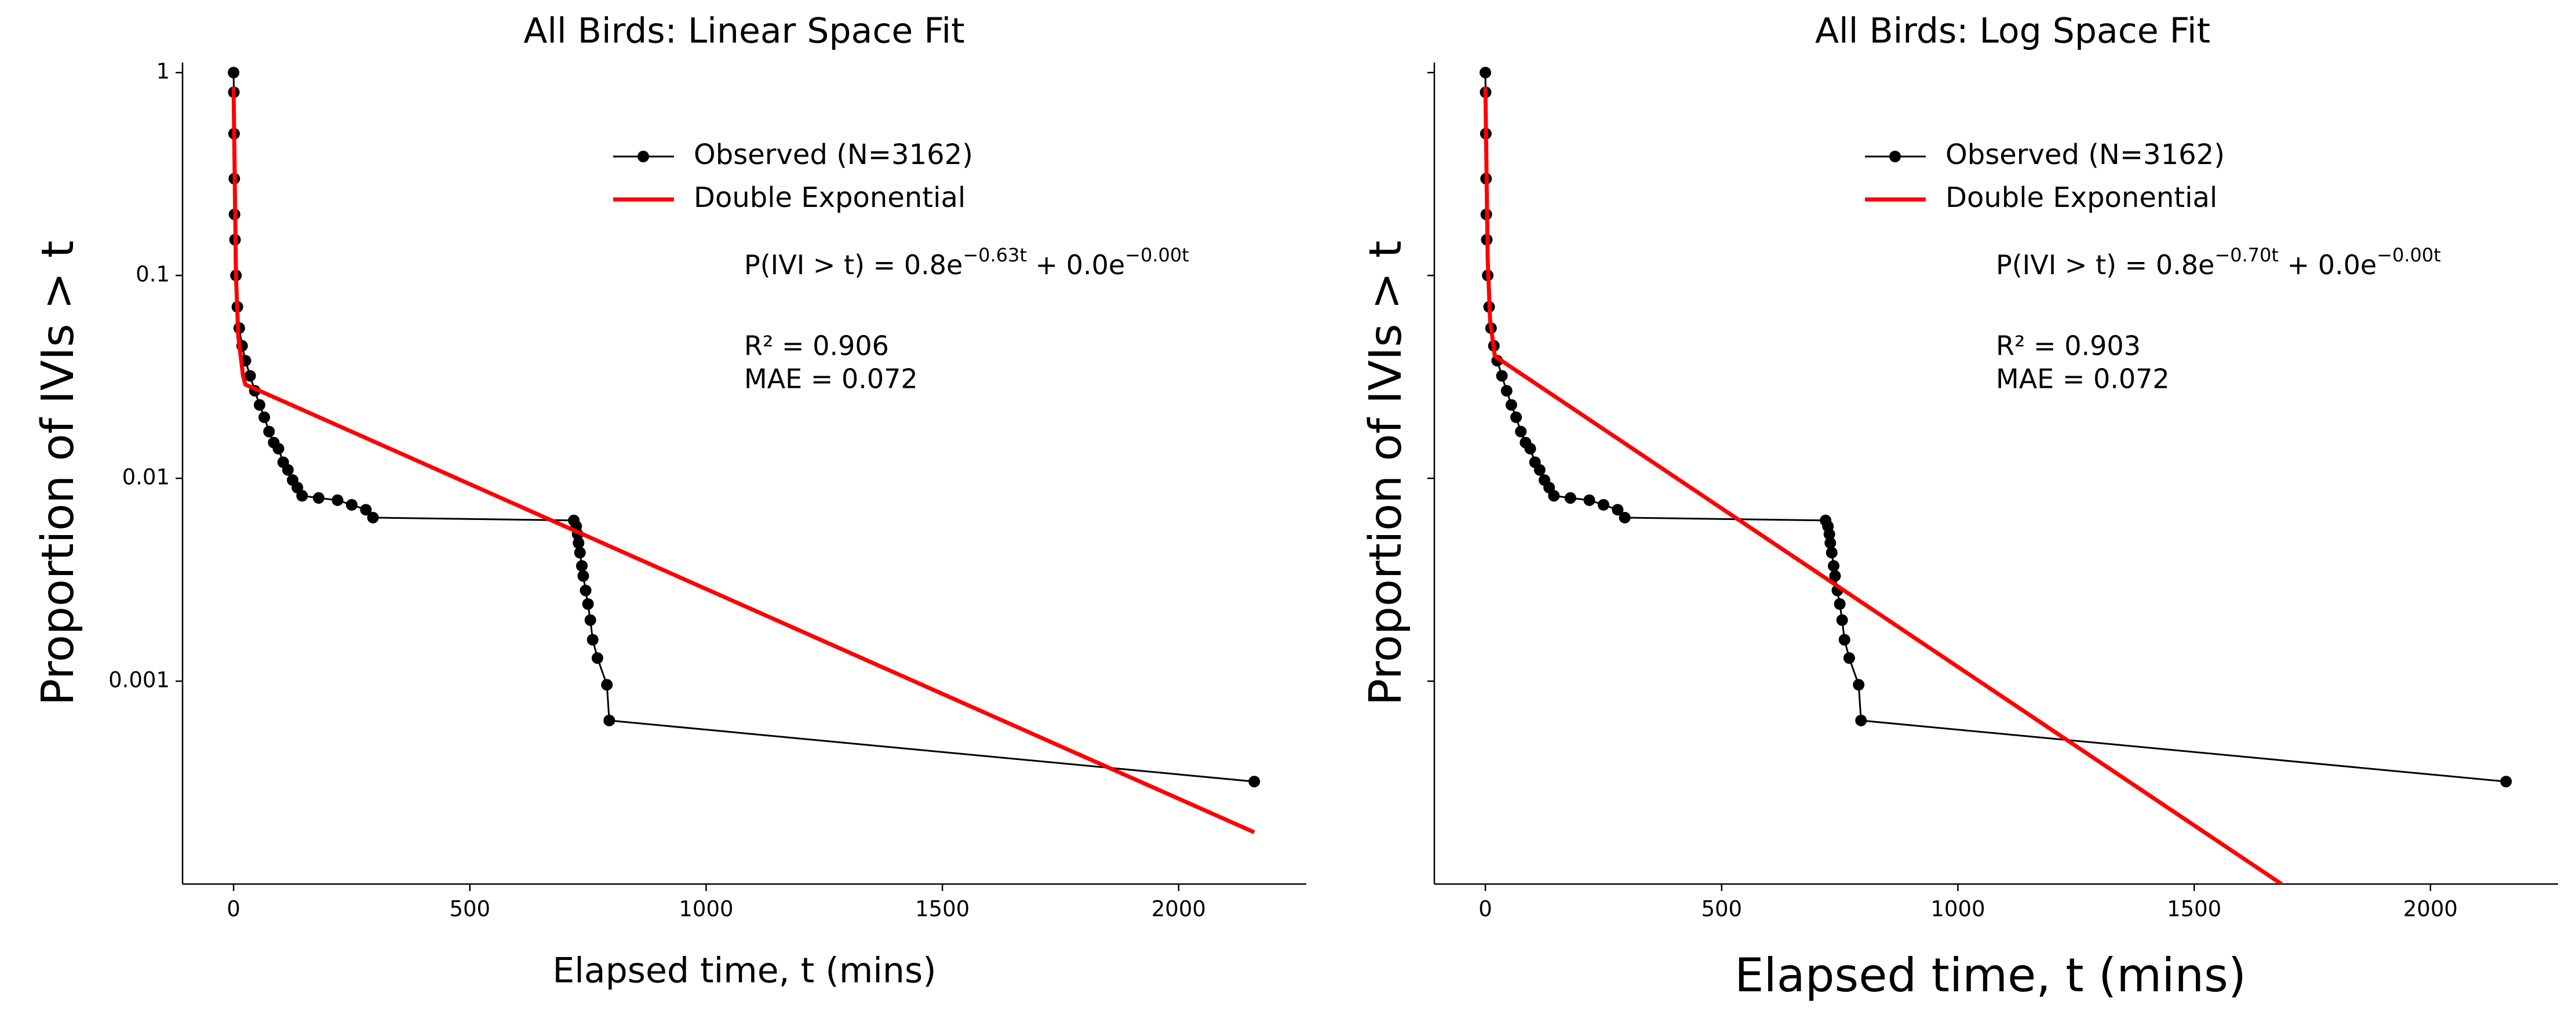 This screenshot has width=2576, height=1022. I want to click on chart-title: All Birds: Log Space Fit, so click(2012, 31).